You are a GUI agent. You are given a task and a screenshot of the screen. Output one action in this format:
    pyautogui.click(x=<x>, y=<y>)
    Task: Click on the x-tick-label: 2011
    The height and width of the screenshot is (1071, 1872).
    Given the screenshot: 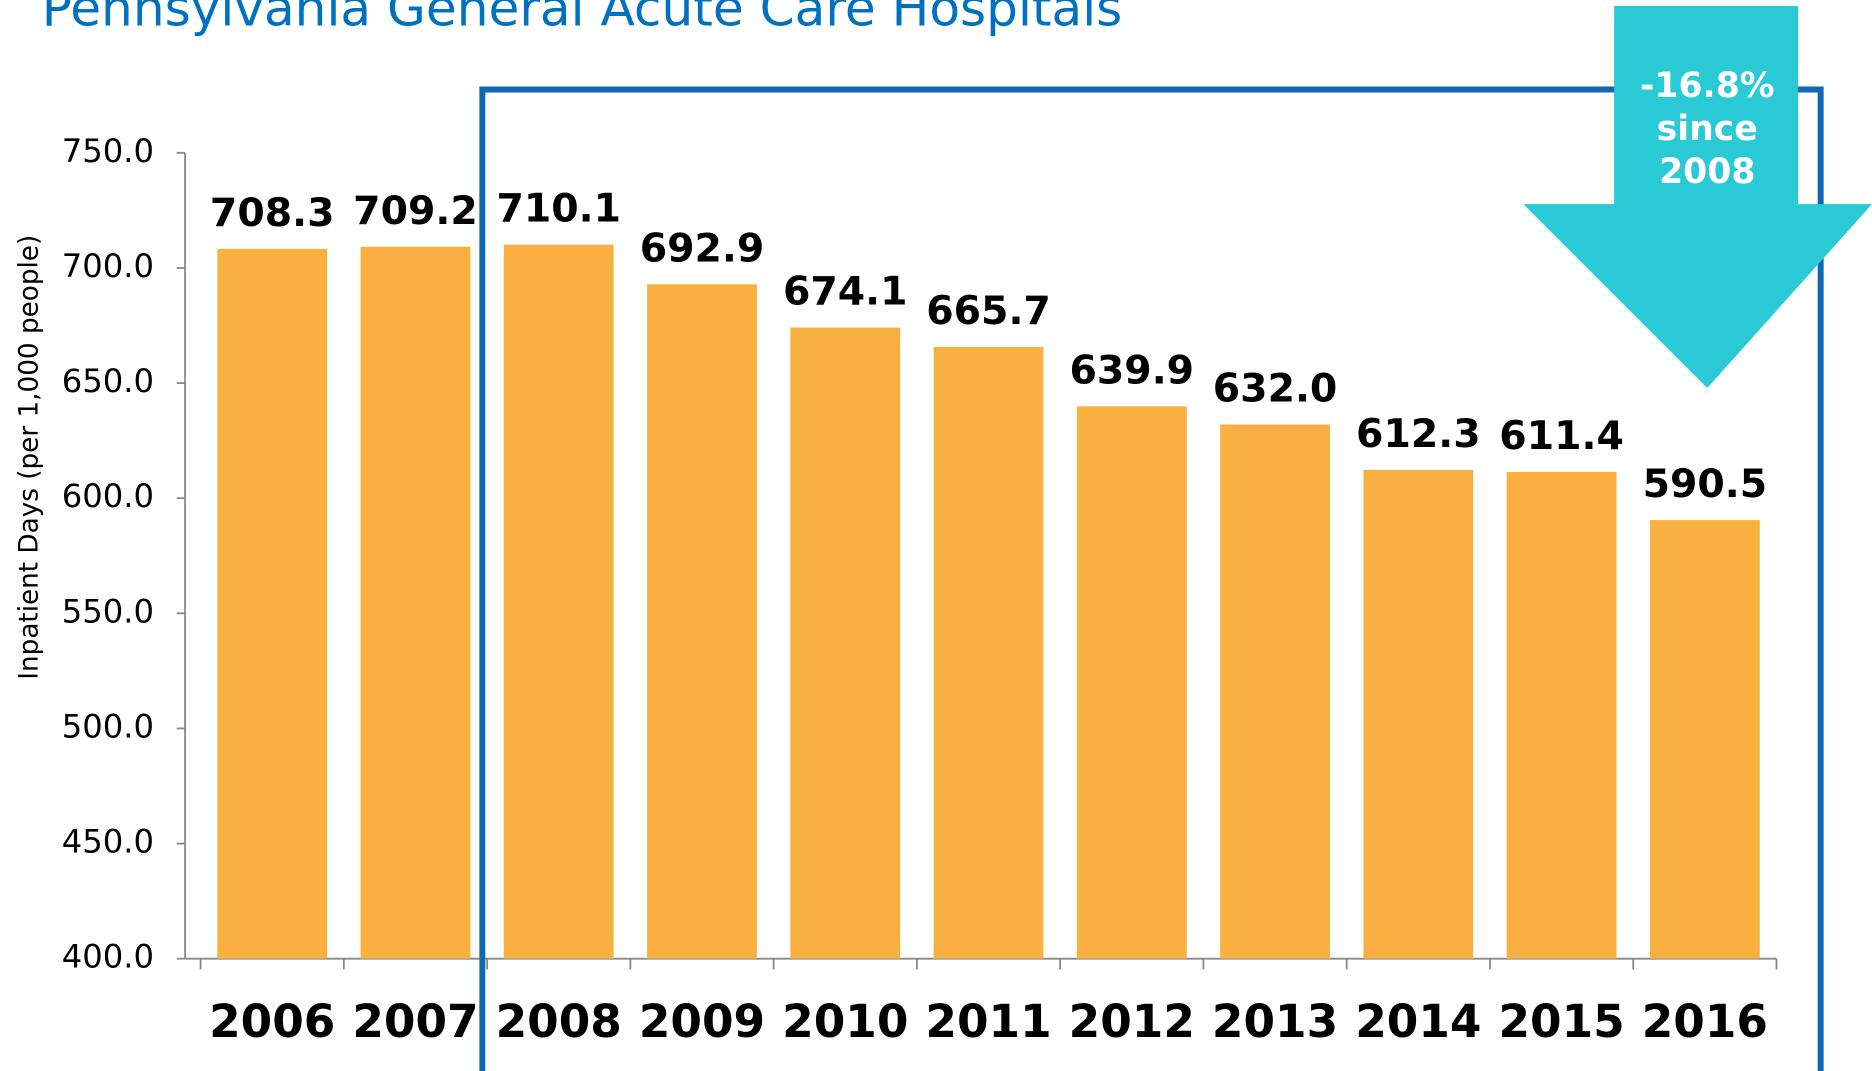 What is the action you would take?
    pyautogui.click(x=988, y=1021)
    